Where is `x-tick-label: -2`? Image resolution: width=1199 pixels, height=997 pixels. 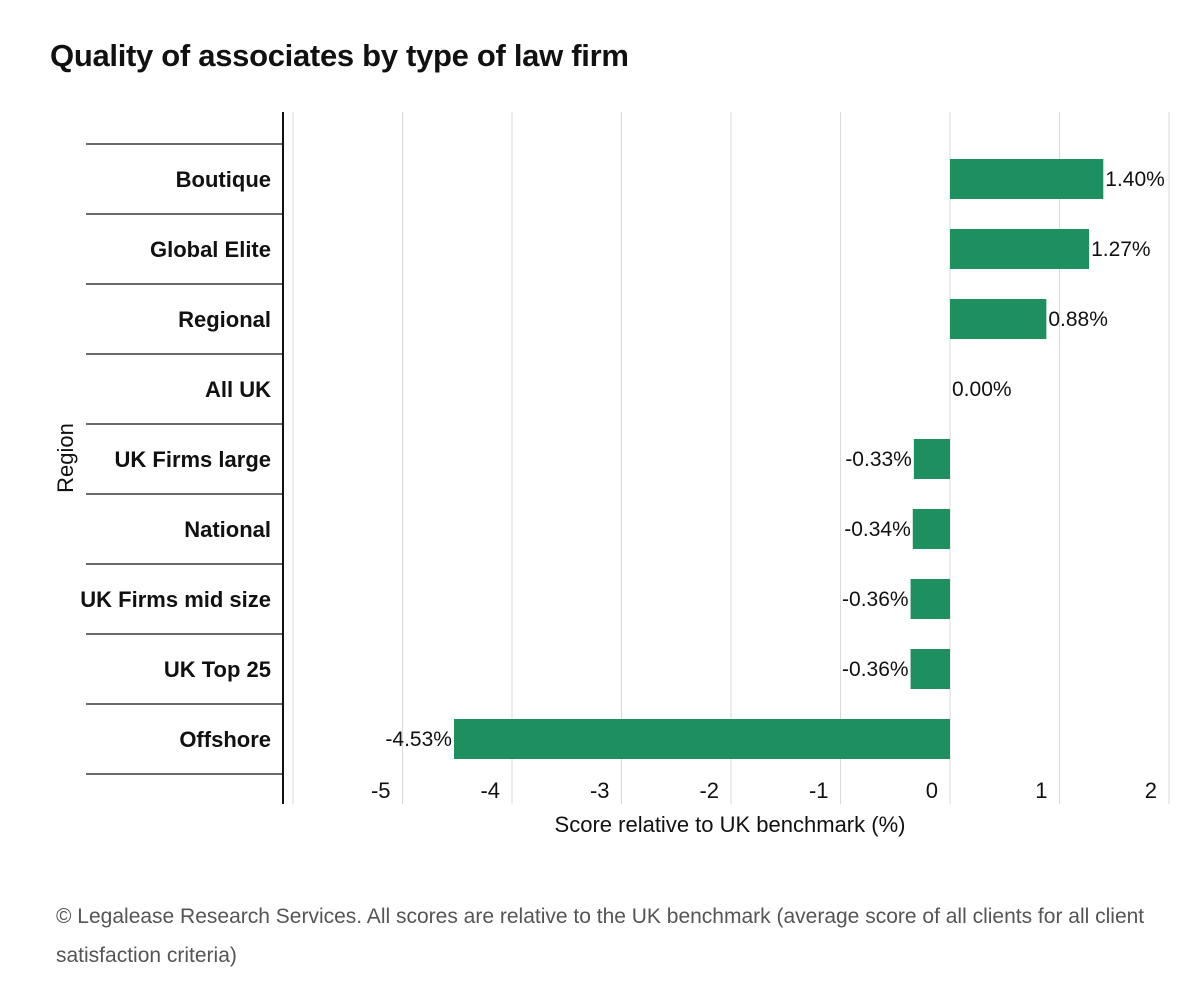 x-tick-label: -2 is located at coordinates (709, 790).